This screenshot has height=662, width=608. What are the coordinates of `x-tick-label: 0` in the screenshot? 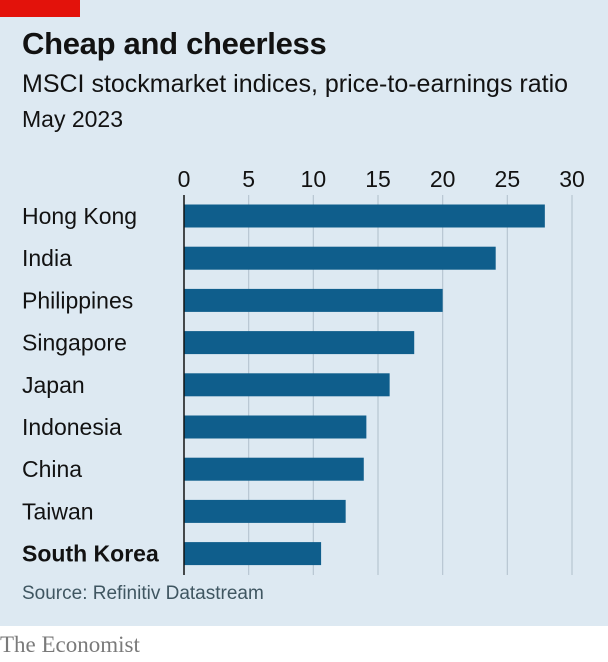 It's located at (184, 179).